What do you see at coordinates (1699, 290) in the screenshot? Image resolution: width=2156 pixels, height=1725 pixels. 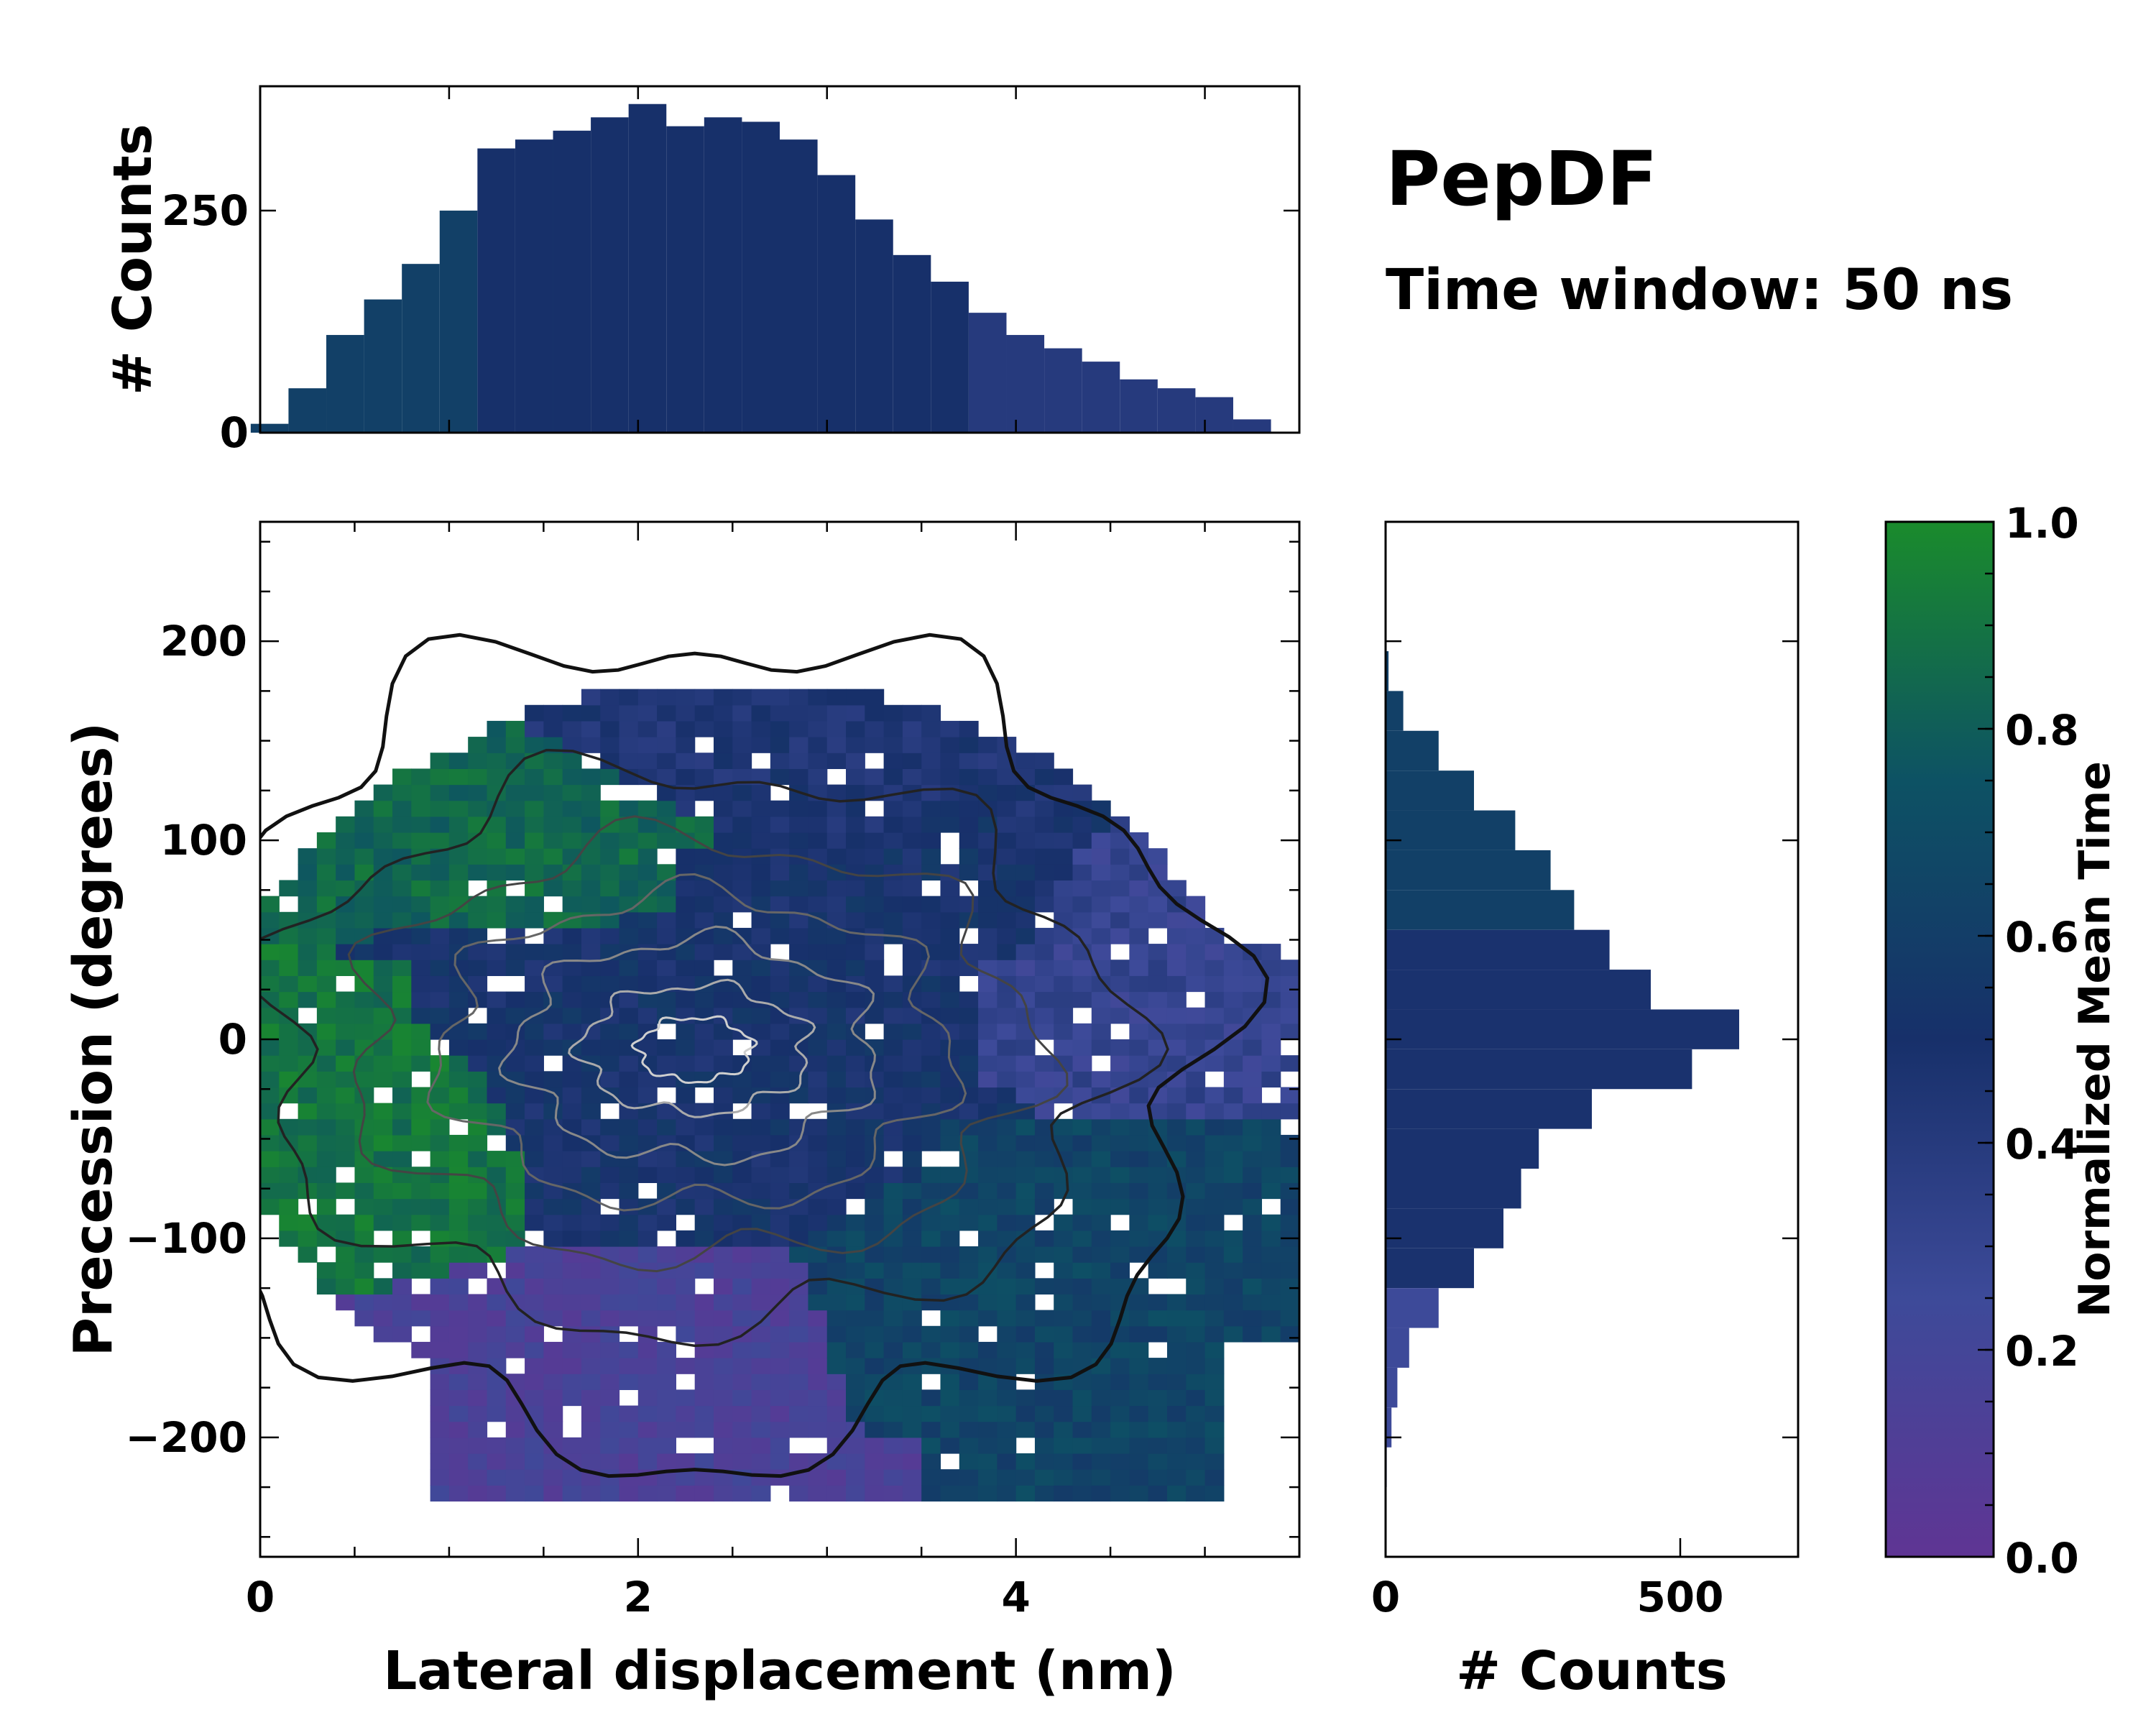 I see `plot-subtitle: Time window: 50 ns` at bounding box center [1699, 290].